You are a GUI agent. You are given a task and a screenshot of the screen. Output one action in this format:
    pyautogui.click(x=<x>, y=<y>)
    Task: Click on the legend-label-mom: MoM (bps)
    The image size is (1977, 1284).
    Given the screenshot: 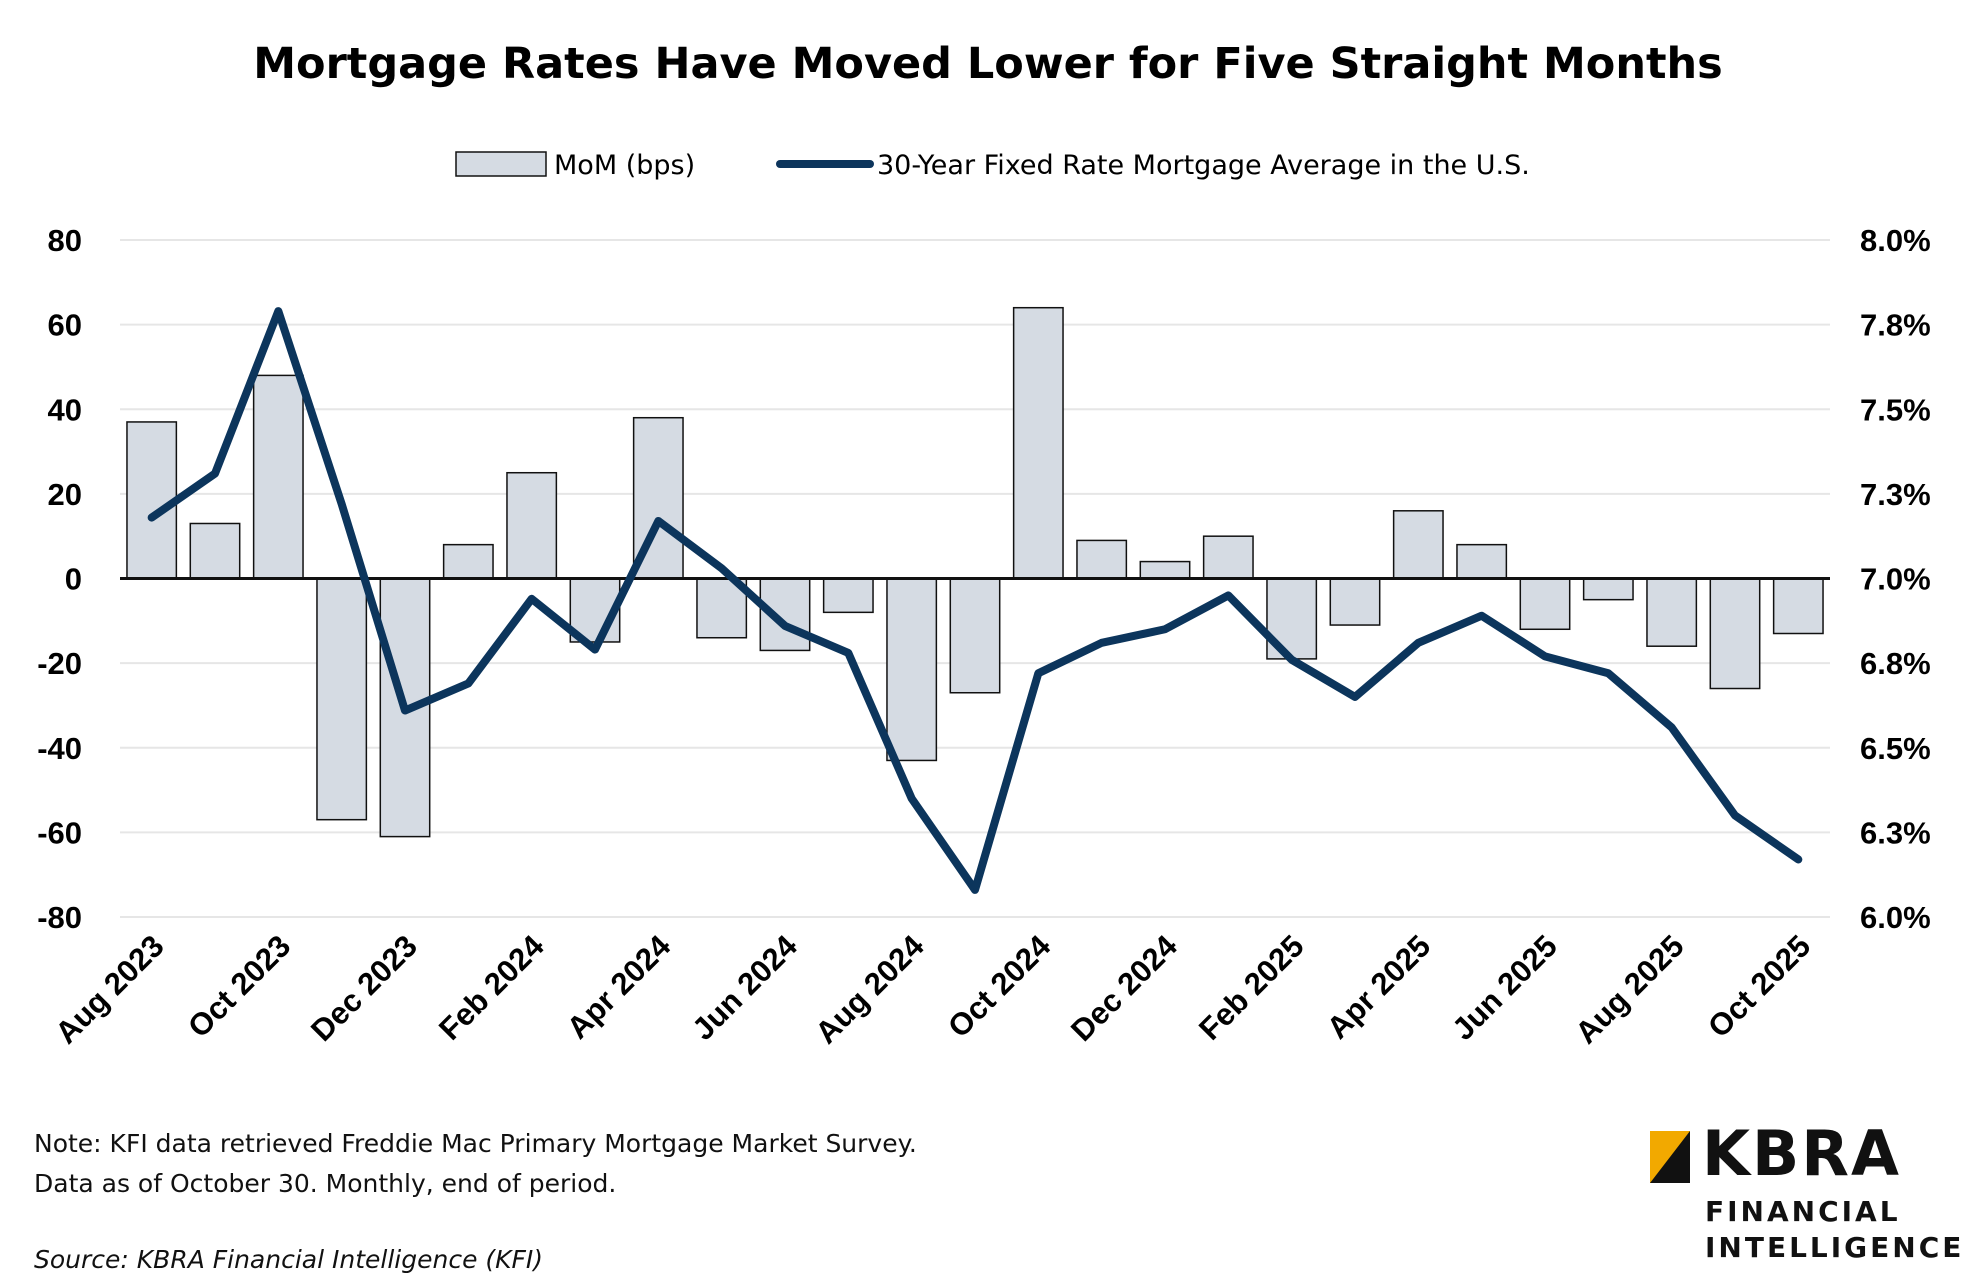 What is the action you would take?
    pyautogui.click(x=624, y=165)
    